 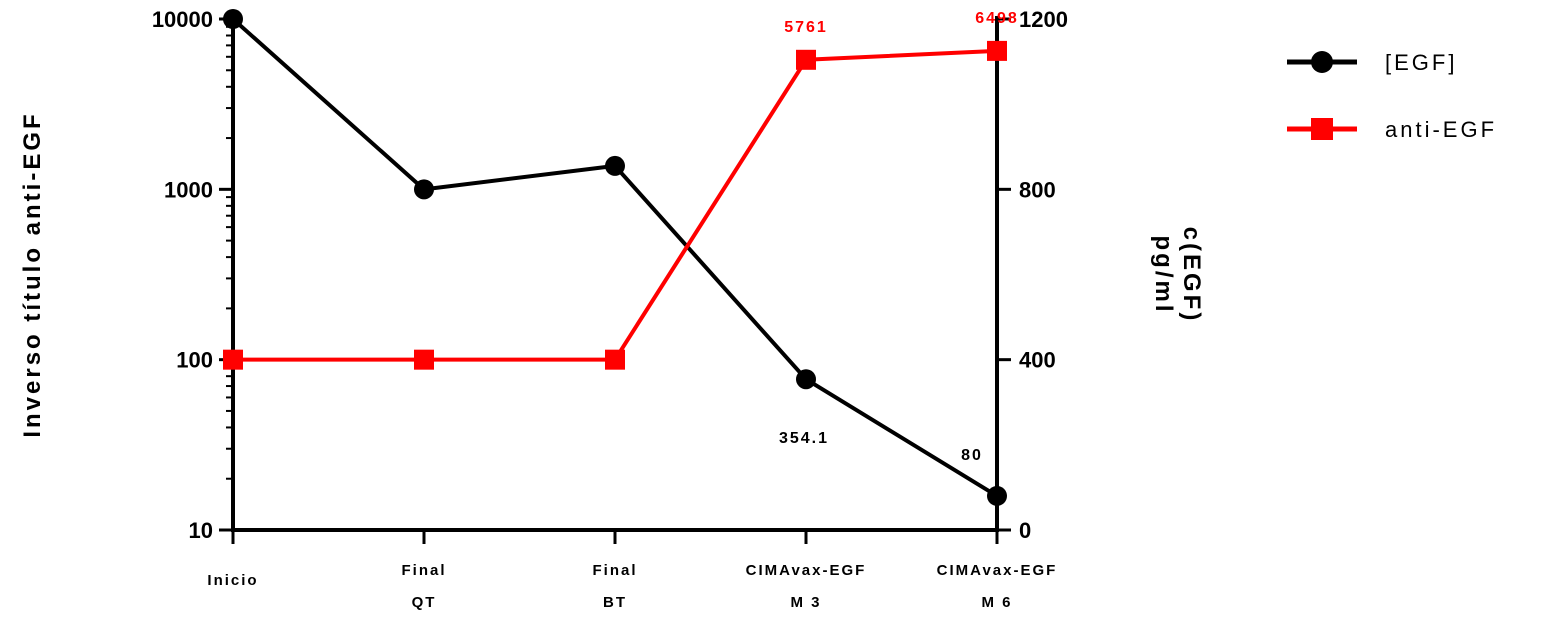 What do you see at coordinates (805, 602) in the screenshot?
I see `x-category-label: M 3` at bounding box center [805, 602].